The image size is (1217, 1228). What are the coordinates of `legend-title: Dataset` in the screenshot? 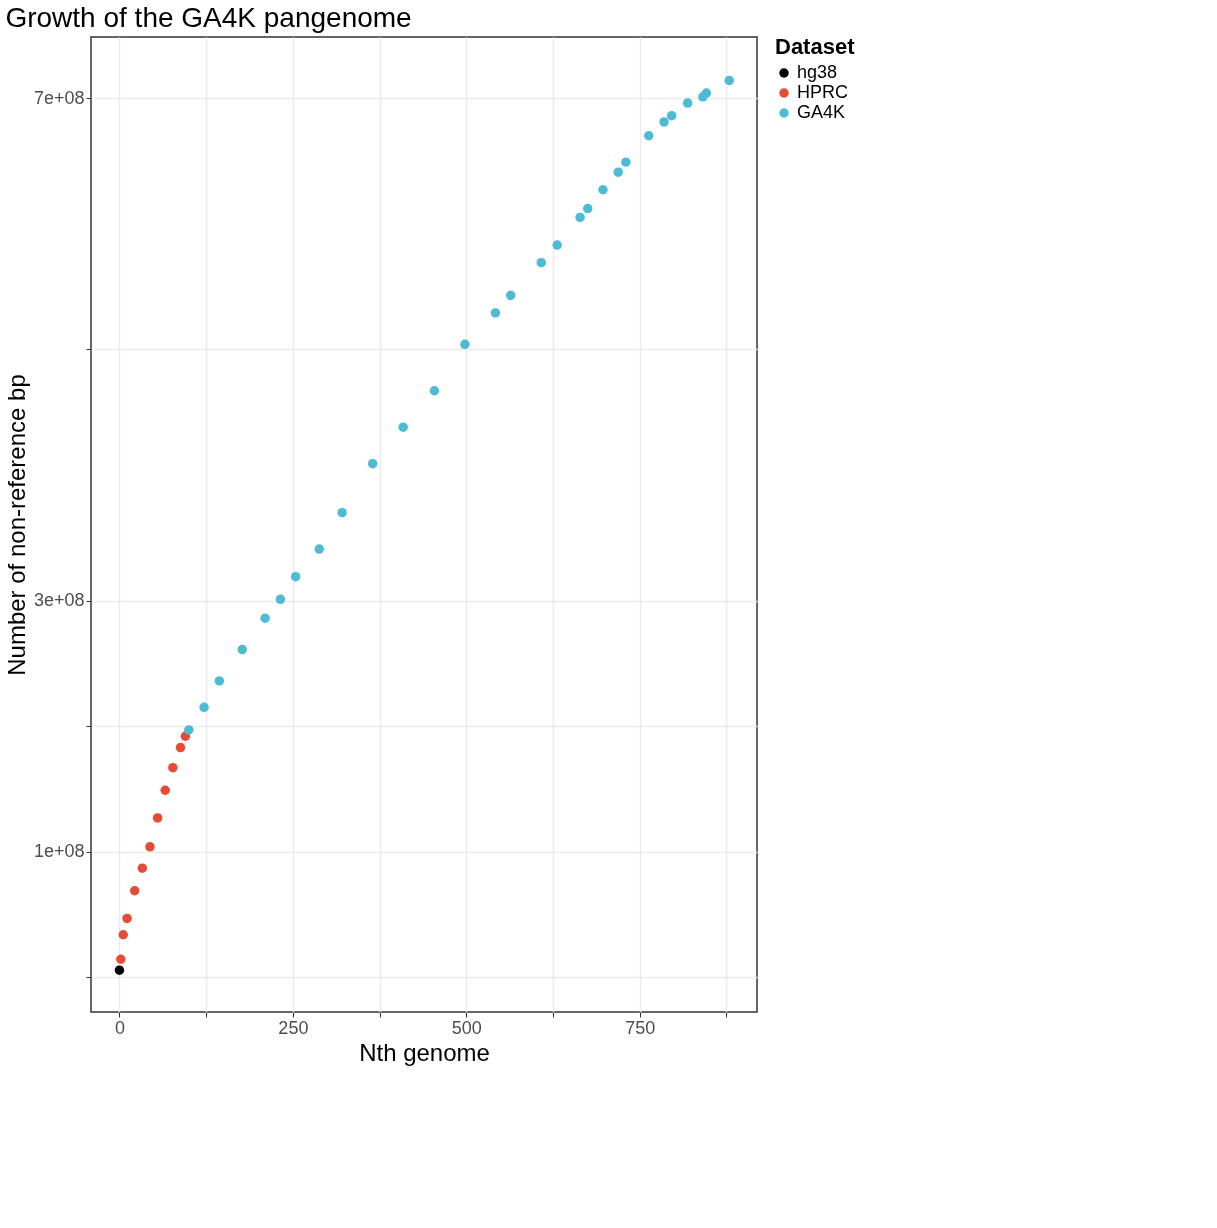 It's located at (815, 46).